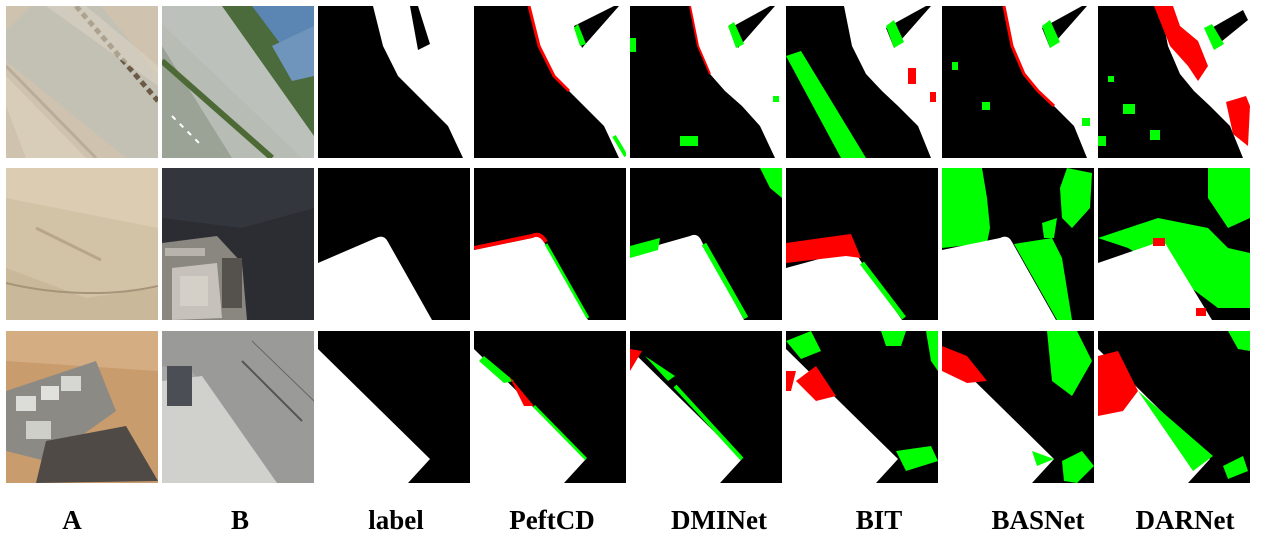 This screenshot has height=540, width=1263. I want to click on row1-basnet-mask, so click(1018, 82).